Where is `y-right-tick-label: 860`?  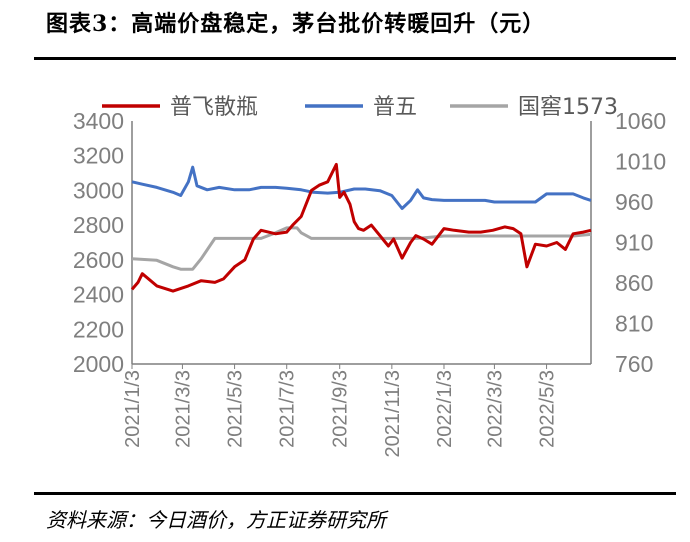 y-right-tick-label: 860 is located at coordinates (634, 283).